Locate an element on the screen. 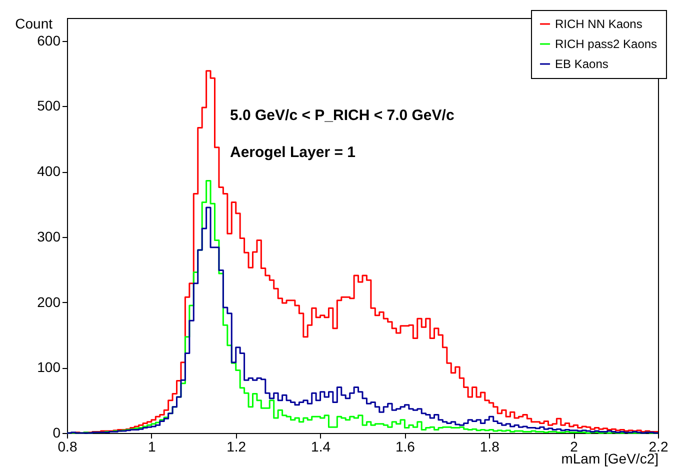 This screenshot has height=472, width=673. x-tick-label: 1.8 is located at coordinates (490, 446).